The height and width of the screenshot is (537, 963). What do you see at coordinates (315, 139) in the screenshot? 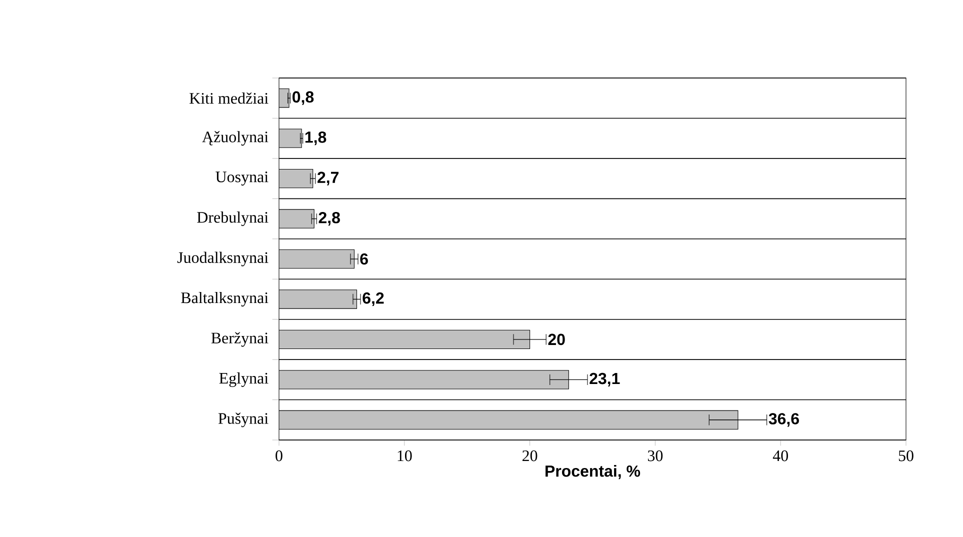
I see `data-label: 1,8` at bounding box center [315, 139].